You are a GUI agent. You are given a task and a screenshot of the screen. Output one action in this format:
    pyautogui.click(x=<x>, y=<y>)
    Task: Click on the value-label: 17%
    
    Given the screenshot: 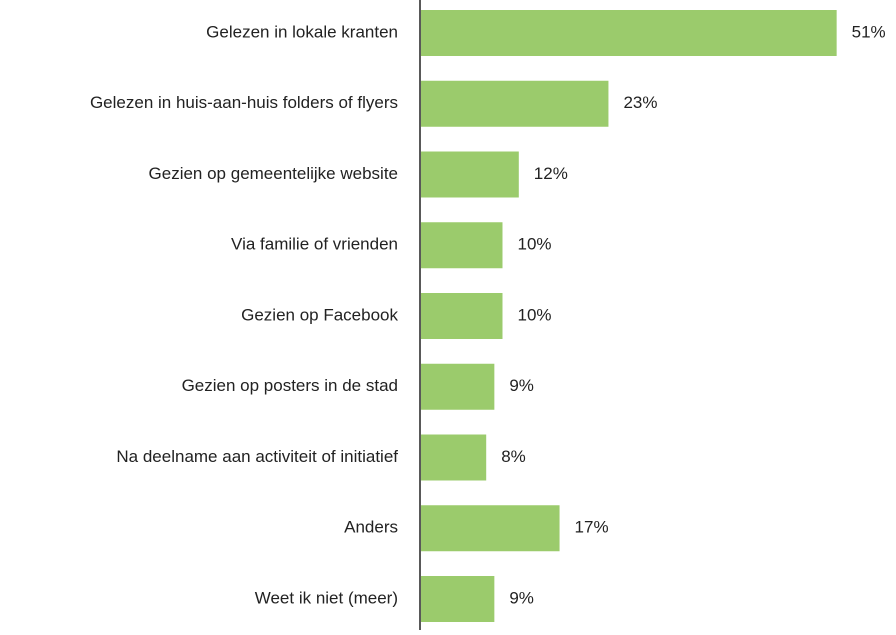 What is the action you would take?
    pyautogui.click(x=592, y=527)
    